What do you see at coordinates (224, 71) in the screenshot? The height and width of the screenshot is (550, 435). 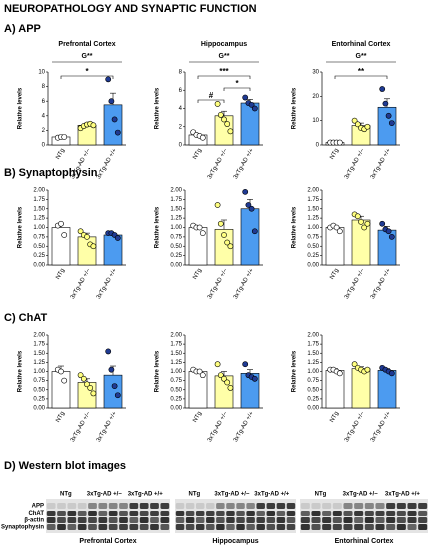 I see `significance-label: ***` at bounding box center [224, 71].